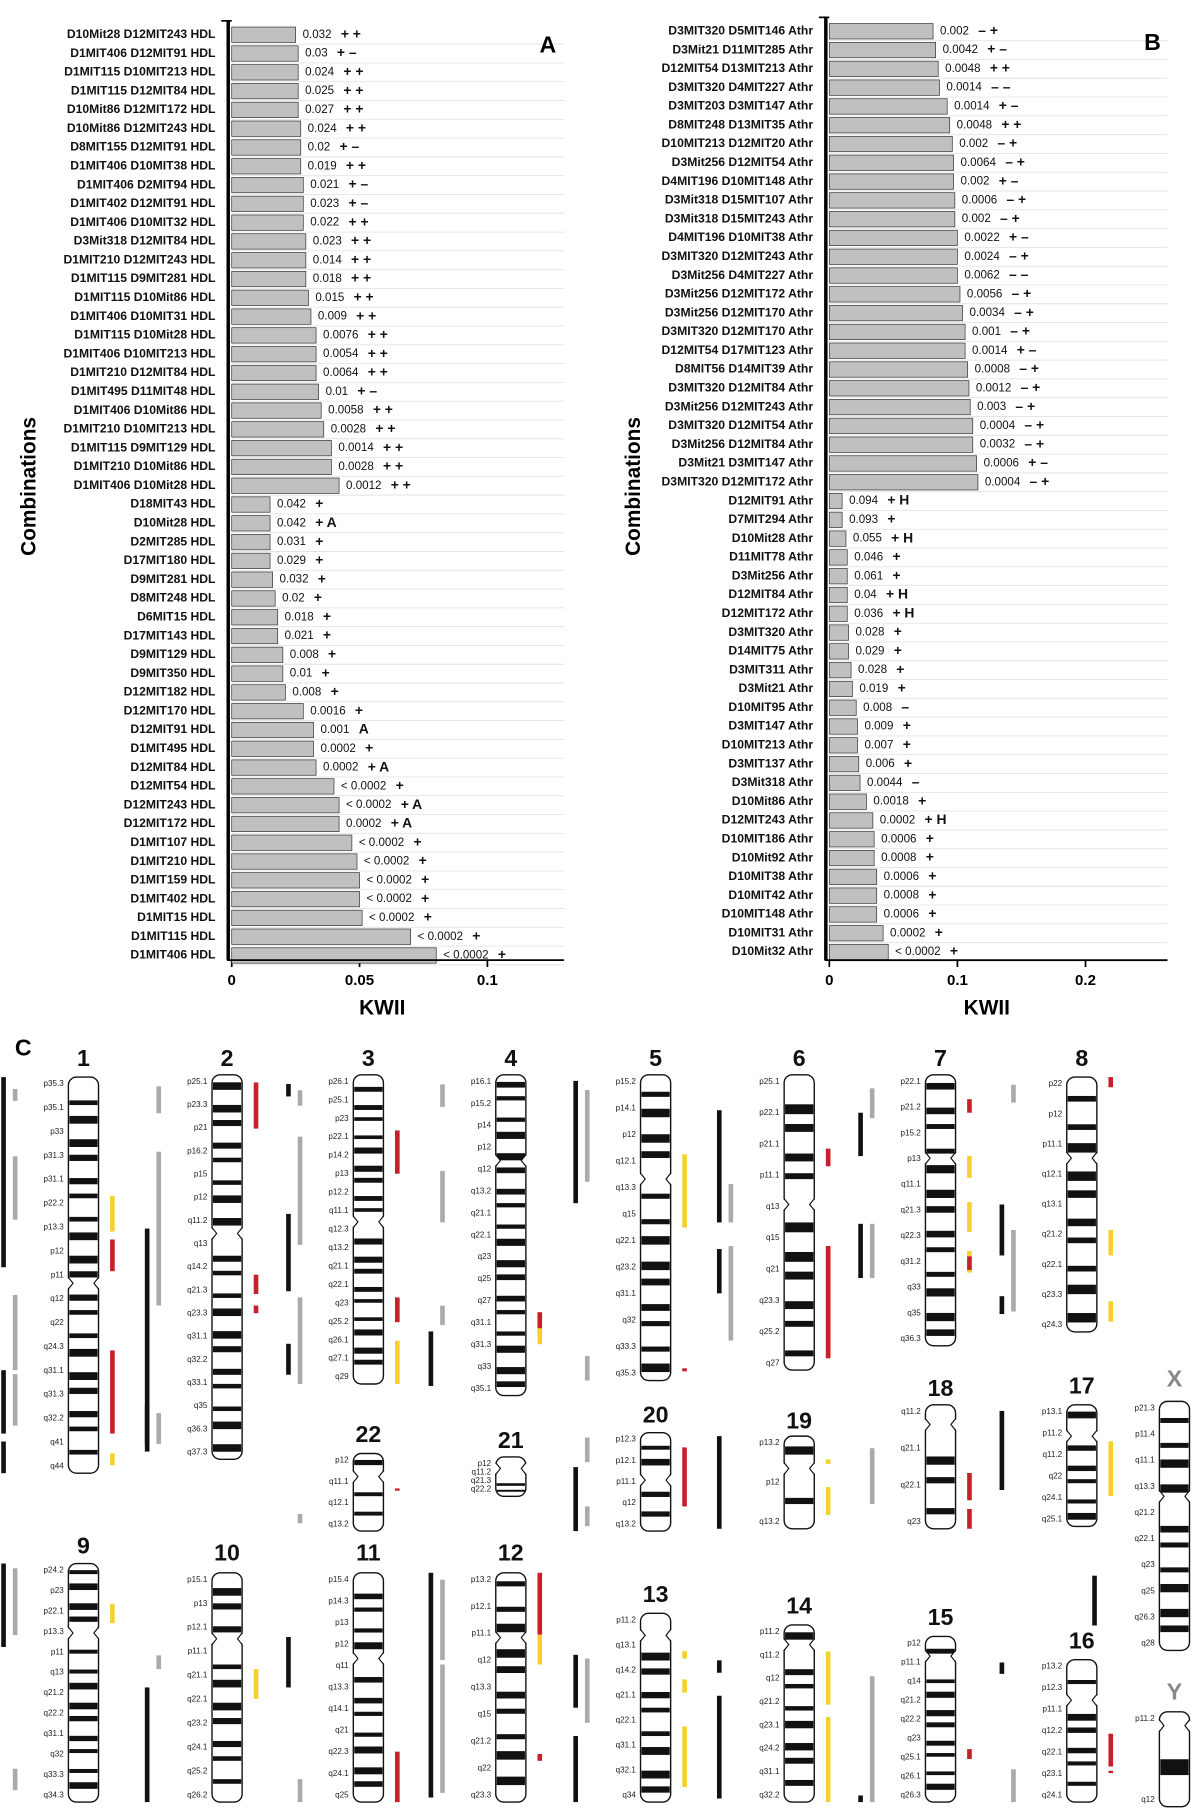 This screenshot has height=1816, width=1200. Describe the element at coordinates (54, 1570) in the screenshot. I see `band-label: p24.2` at that location.